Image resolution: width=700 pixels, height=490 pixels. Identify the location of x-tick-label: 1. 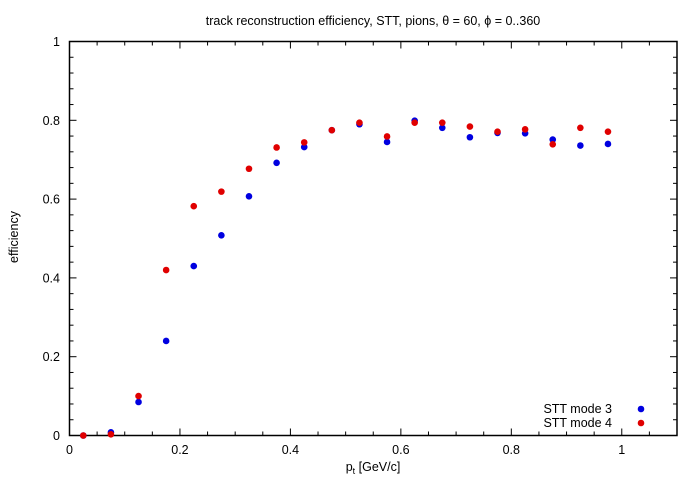
(621, 450).